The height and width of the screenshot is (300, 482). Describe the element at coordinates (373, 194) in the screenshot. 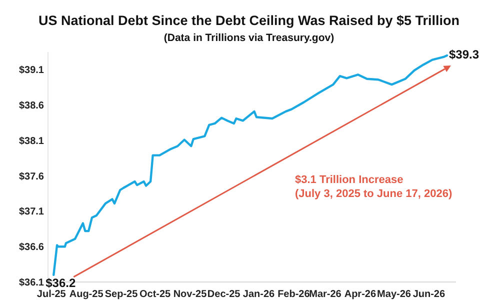

I see `annotation: (July 3, 2025 to June 17, 2026)` at that location.